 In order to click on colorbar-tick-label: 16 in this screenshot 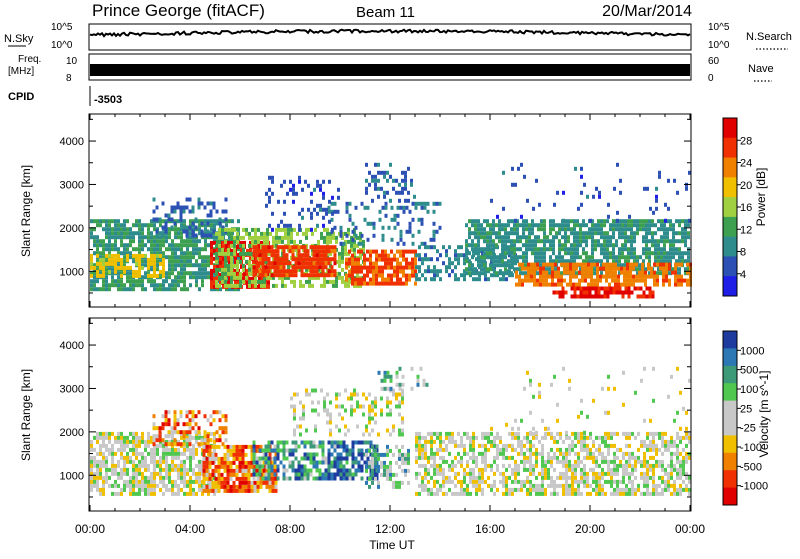, I will do `click(746, 208)`.